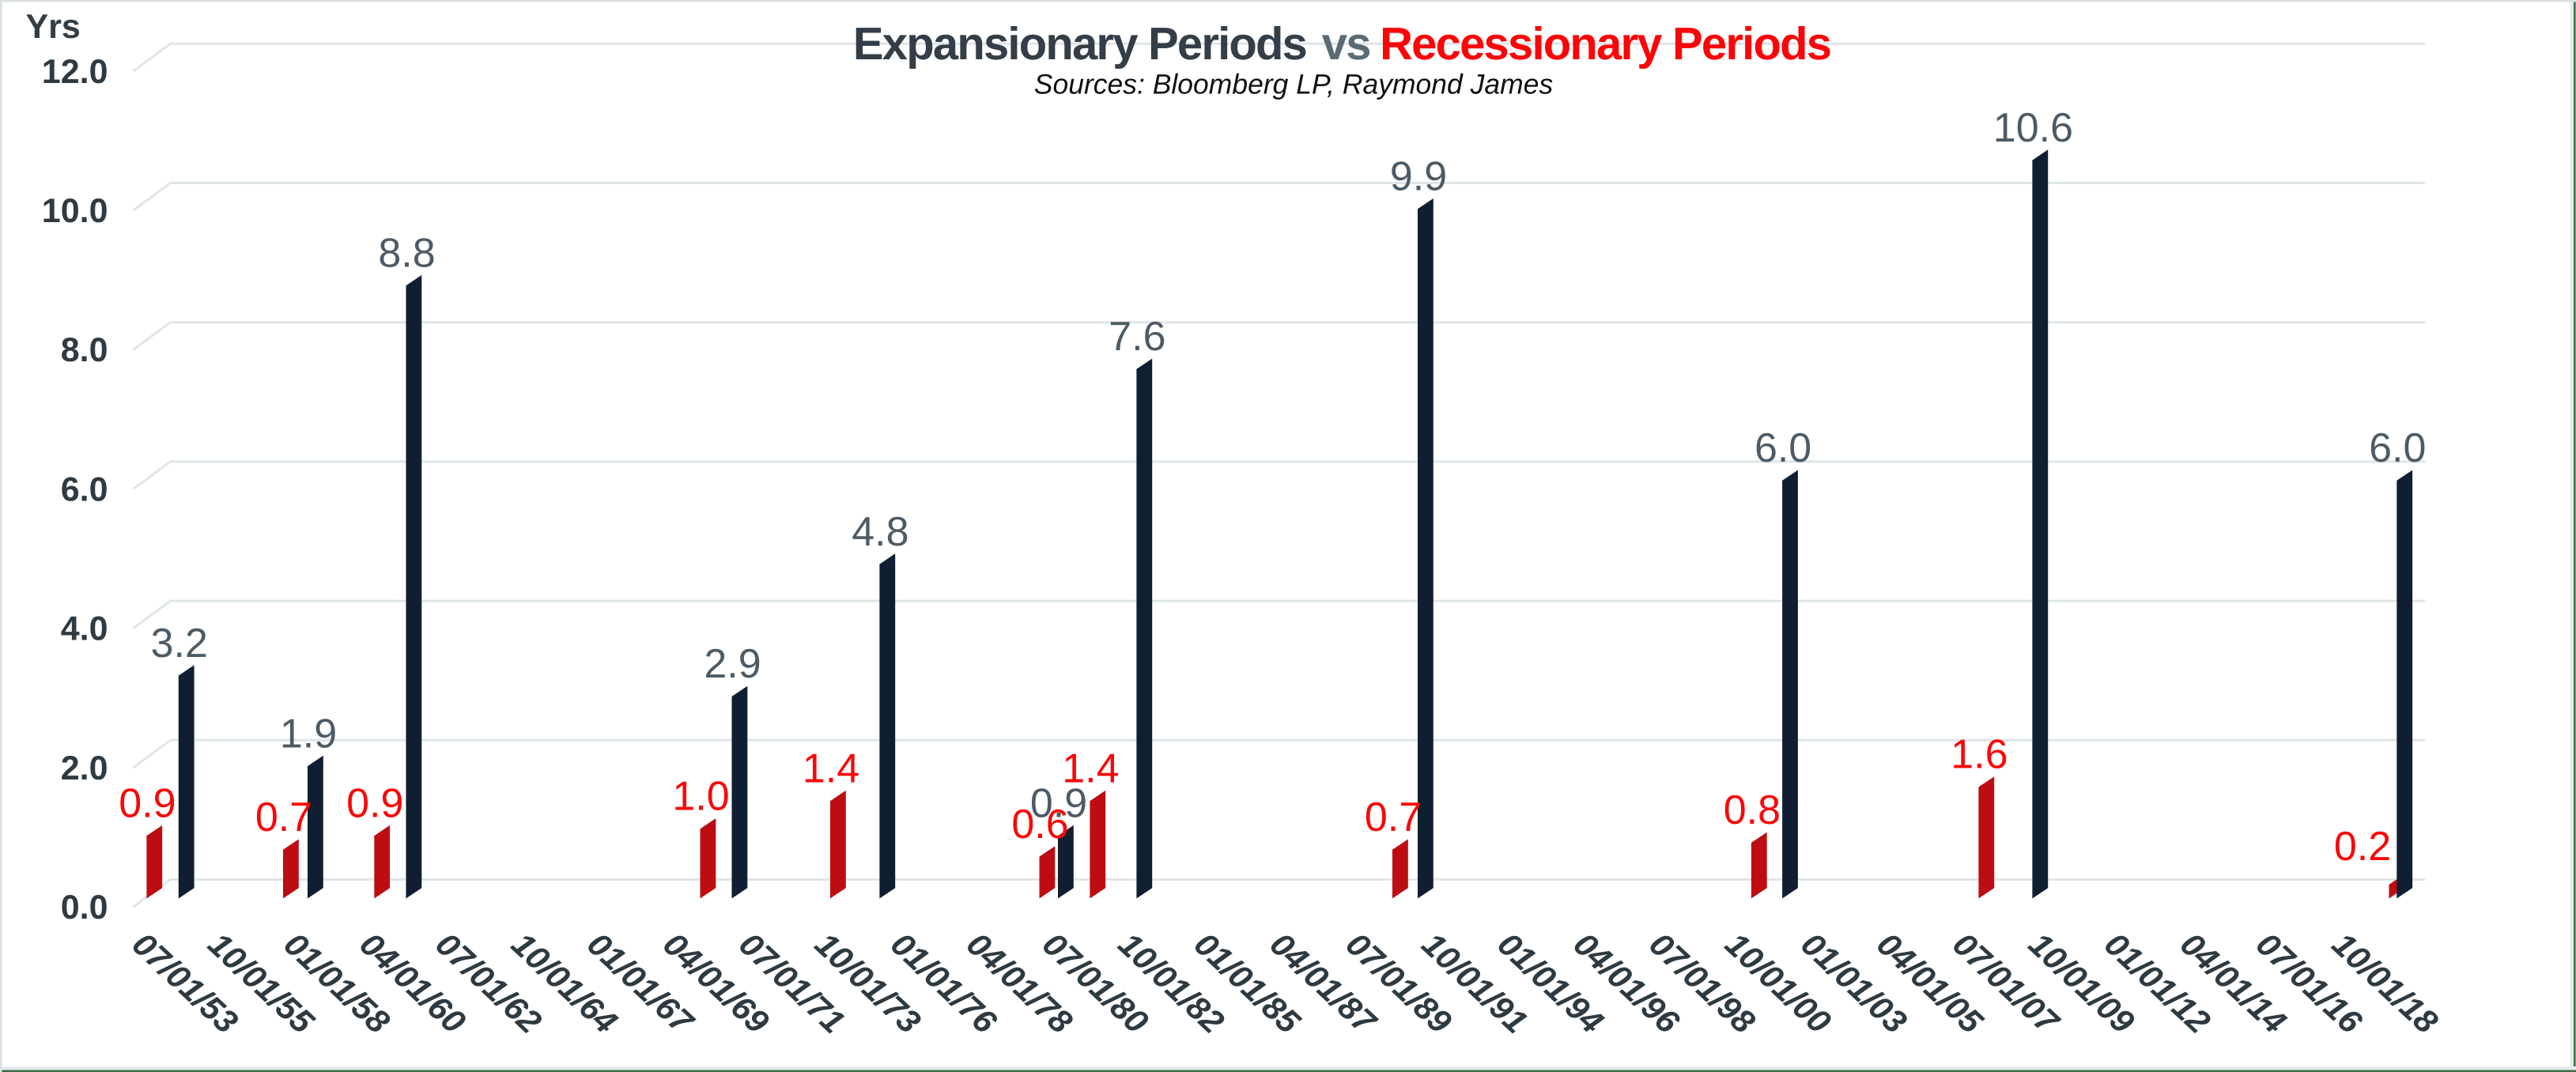 This screenshot has width=2576, height=1072. Describe the element at coordinates (2362, 847) in the screenshot. I see `svg-text: 0.2` at that location.